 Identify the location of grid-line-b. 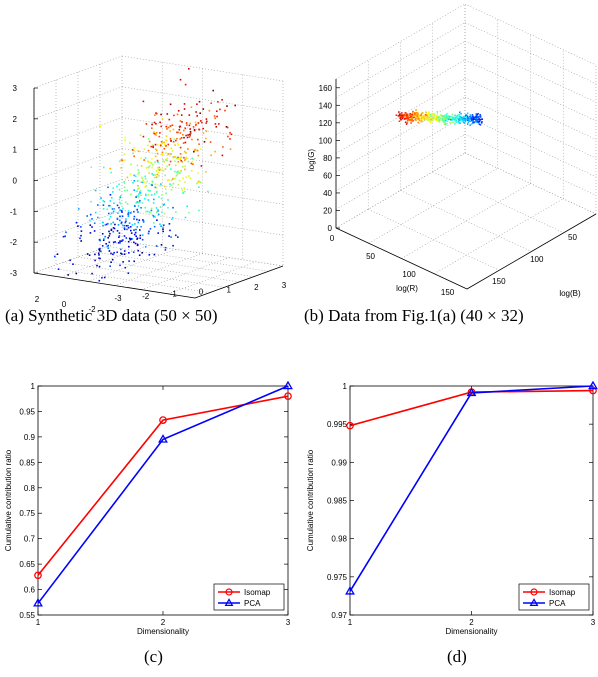
(400, 134).